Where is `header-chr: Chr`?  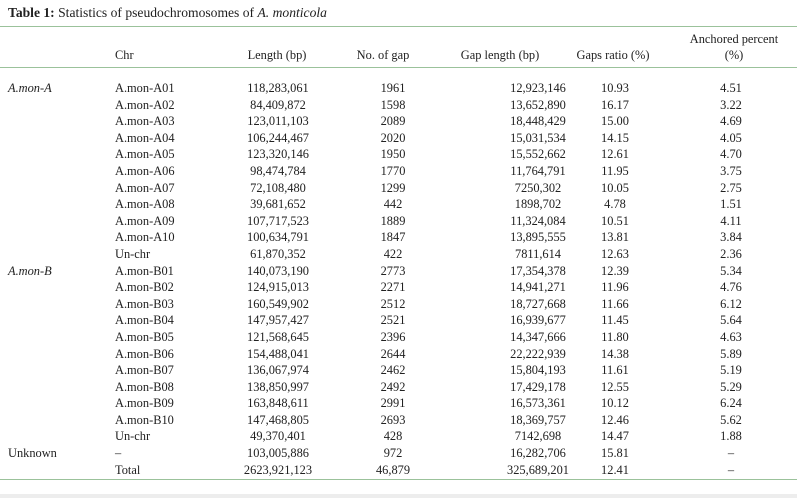 header-chr: Chr is located at coordinates (124, 55).